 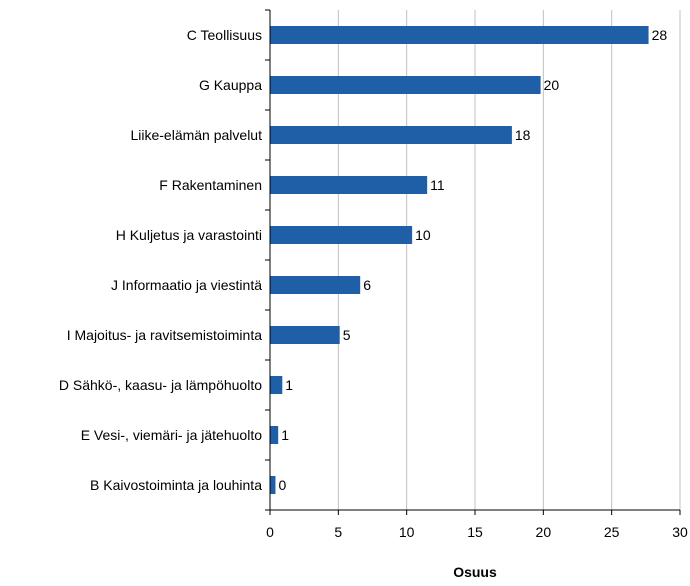 What do you see at coordinates (552, 85) in the screenshot?
I see `data-label: 20` at bounding box center [552, 85].